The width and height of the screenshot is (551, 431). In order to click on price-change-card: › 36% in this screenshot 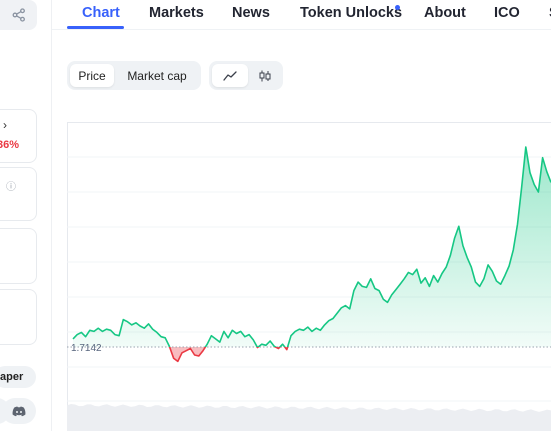, I will do `click(18, 136)`.